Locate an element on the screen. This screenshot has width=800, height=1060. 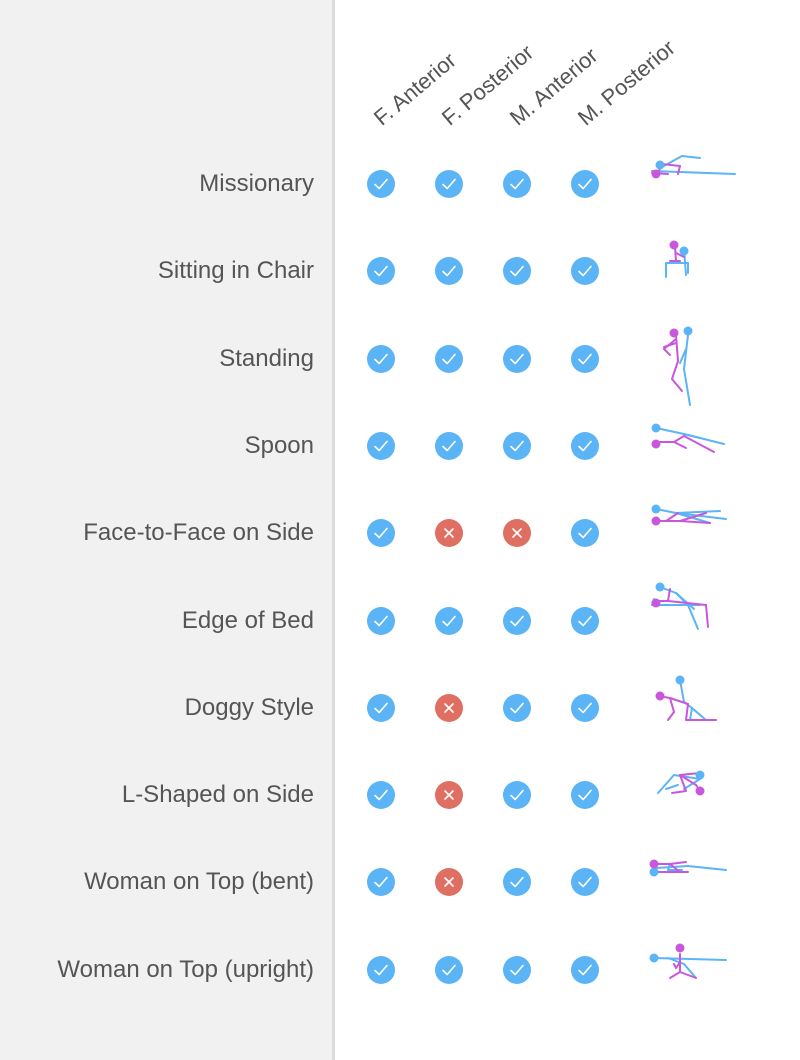
row-label: Missionary is located at coordinates (256, 183).